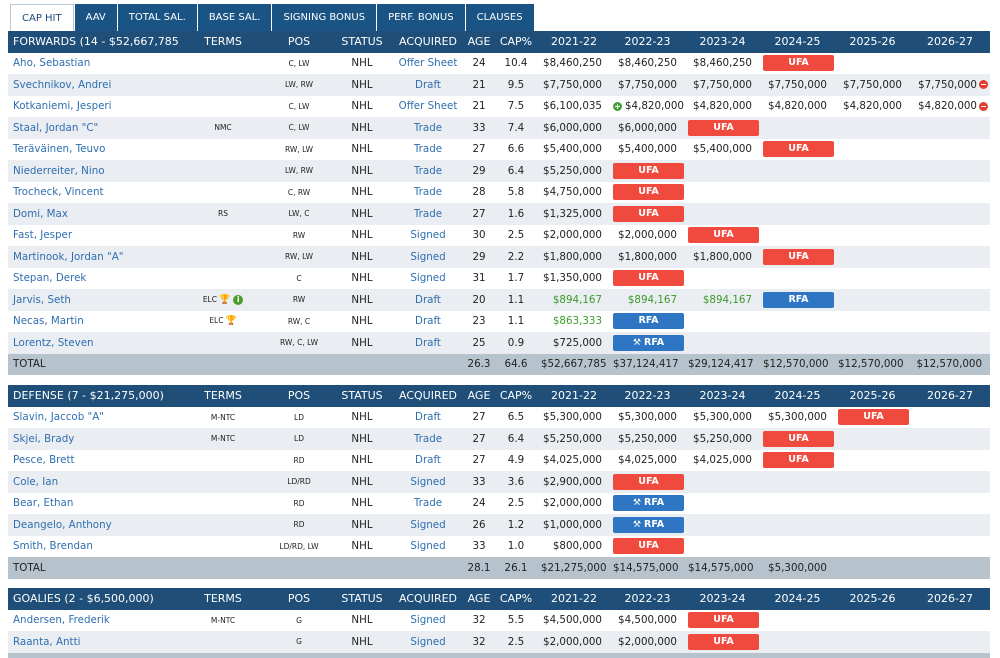 Image resolution: width=1000 pixels, height=658 pixels. I want to click on player-name-link: Martinook, Jordan "A", so click(94, 257).